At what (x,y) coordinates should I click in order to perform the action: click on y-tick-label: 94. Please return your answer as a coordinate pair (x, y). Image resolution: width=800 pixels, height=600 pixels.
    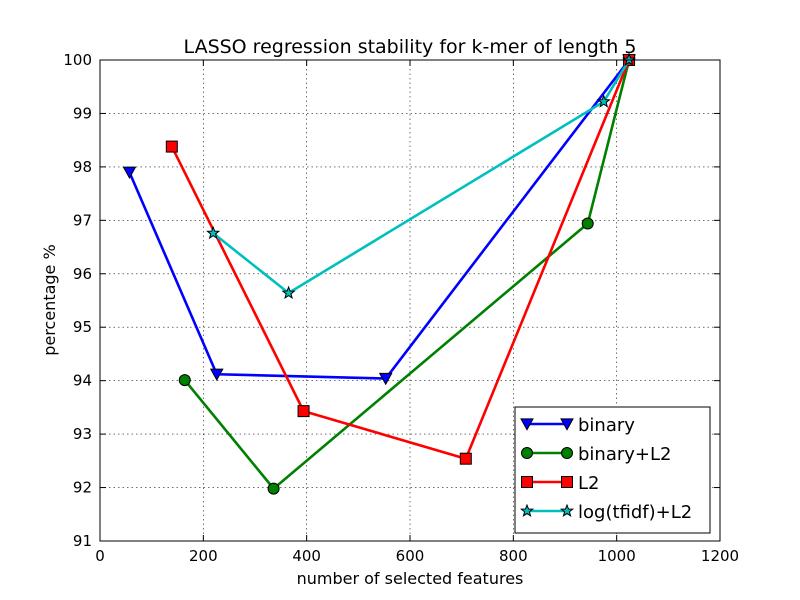
    Looking at the image, I should click on (82, 381).